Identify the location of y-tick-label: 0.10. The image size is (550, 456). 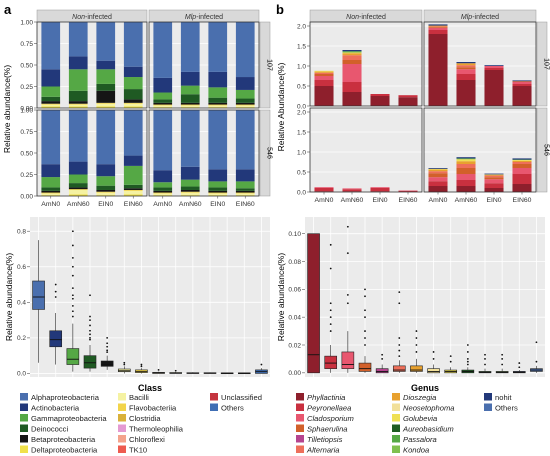
(294, 234).